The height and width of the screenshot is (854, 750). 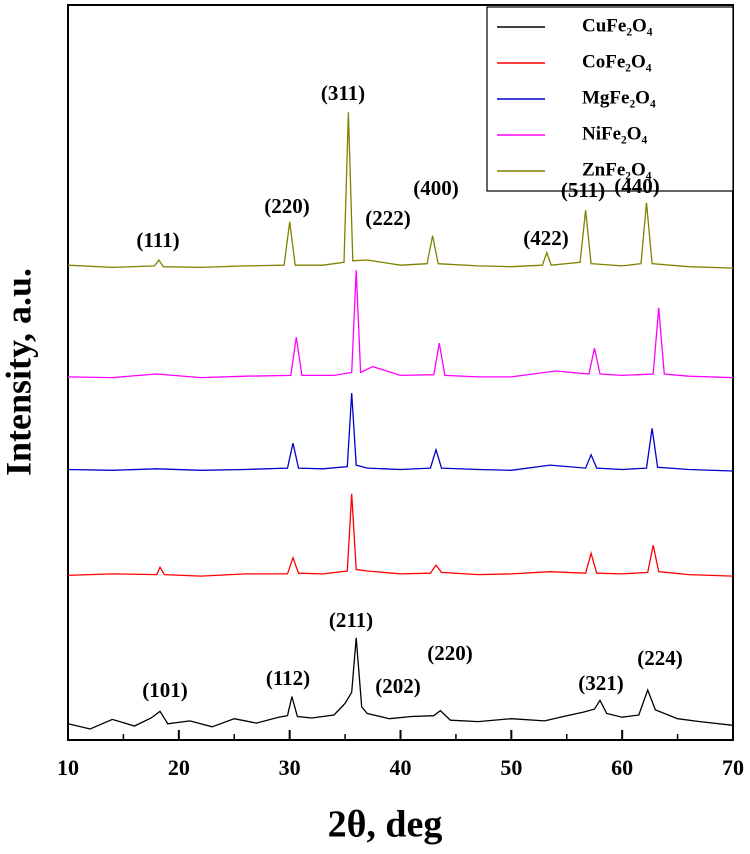 What do you see at coordinates (660, 658) in the screenshot?
I see `peak-label: (224)` at bounding box center [660, 658].